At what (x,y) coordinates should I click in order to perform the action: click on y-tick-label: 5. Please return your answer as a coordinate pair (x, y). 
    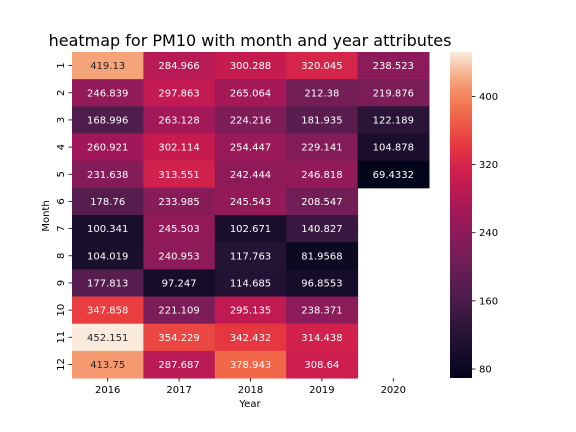
    Looking at the image, I should click on (61, 174).